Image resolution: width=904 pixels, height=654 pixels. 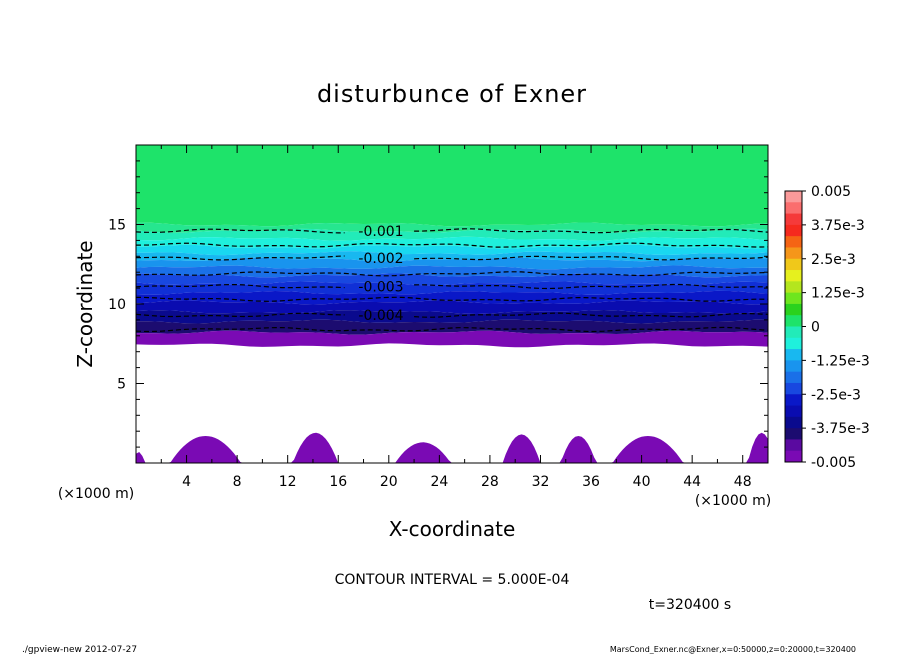 I want to click on contour-label: -0.004, so click(x=380, y=316).